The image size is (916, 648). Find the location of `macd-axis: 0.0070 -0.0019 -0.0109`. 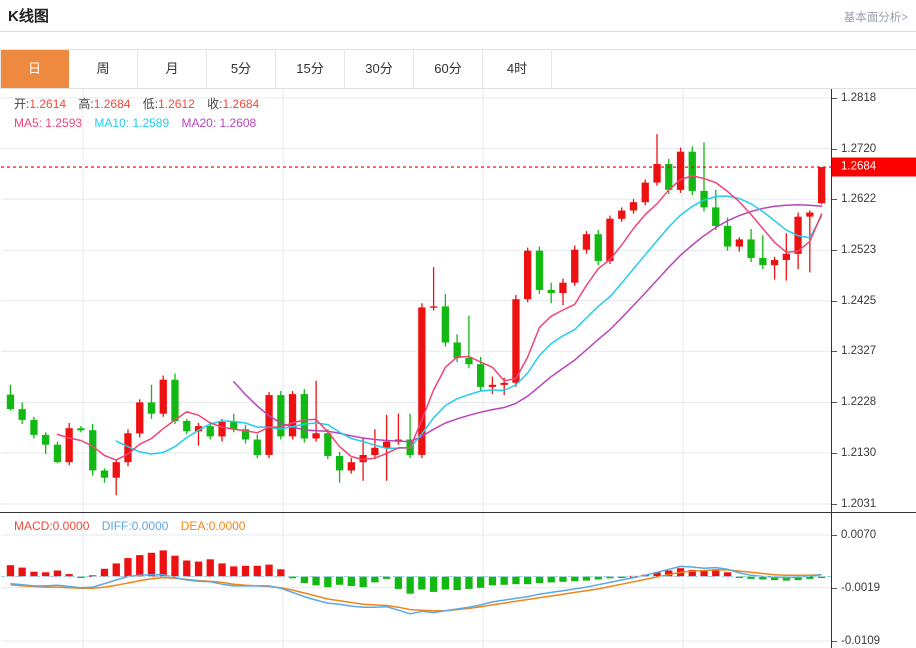

macd-axis: 0.0070 -0.0019 -0.0109 is located at coordinates (873, 580).